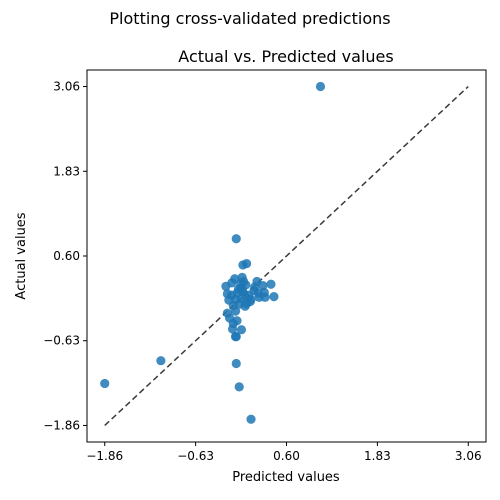 The height and width of the screenshot is (500, 500). What do you see at coordinates (468, 456) in the screenshot?
I see `x-tick-label: 3.06` at bounding box center [468, 456].